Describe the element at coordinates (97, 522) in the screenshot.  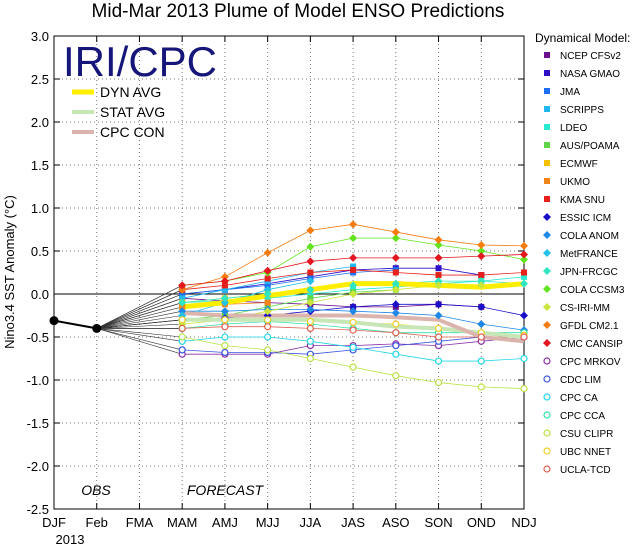
I see `x-tick-label: Feb` at that location.